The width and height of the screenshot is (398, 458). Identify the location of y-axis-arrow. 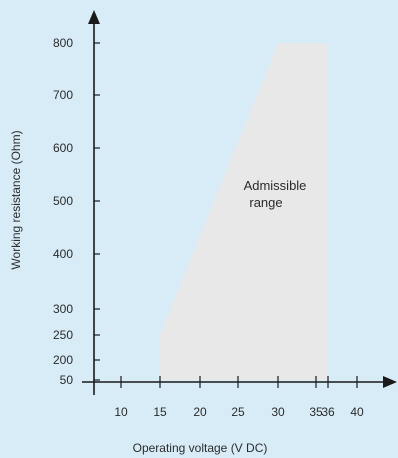
(94, 17).